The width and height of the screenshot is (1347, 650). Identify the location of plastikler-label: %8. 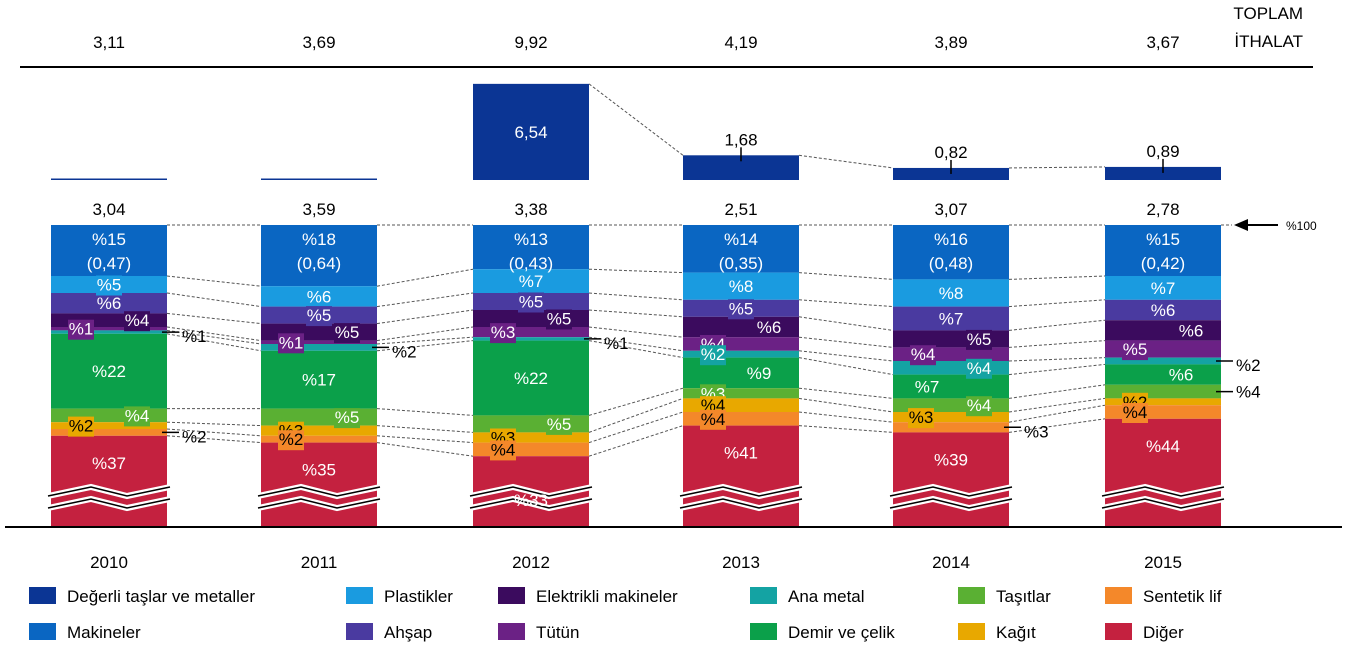
(951, 293).